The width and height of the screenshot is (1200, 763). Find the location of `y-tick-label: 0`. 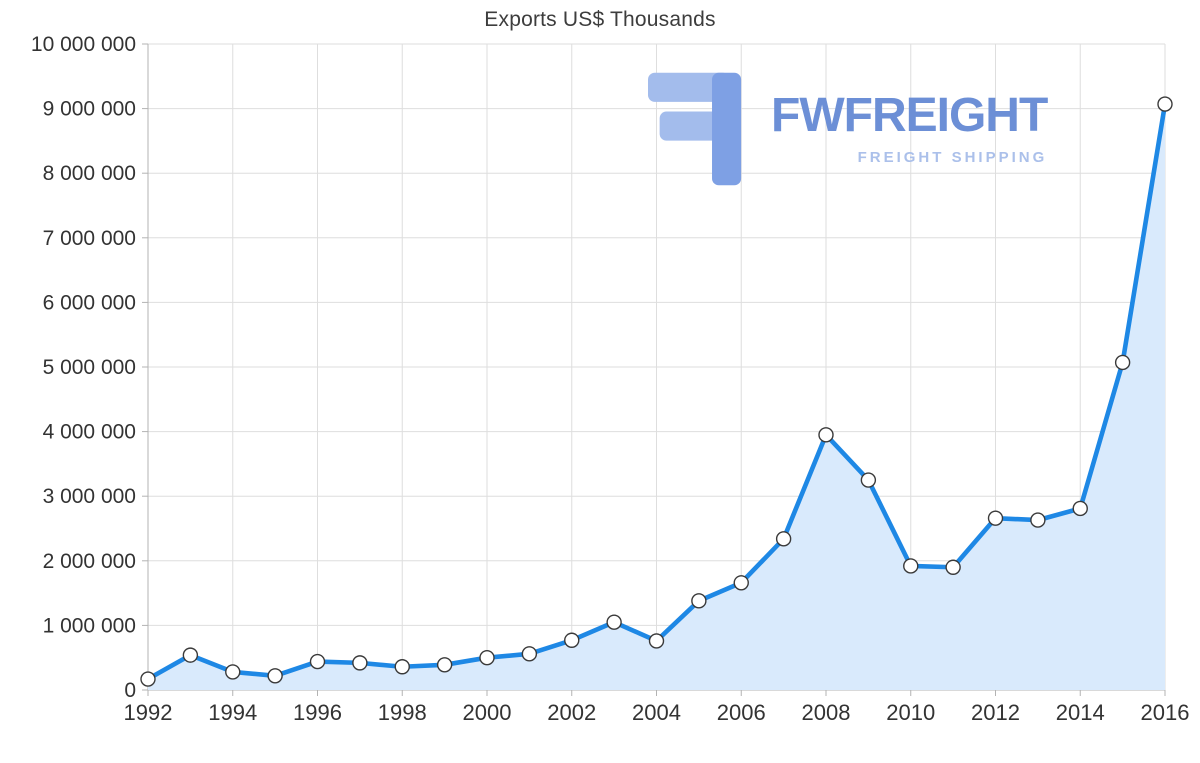

y-tick-label: 0 is located at coordinates (130, 690).